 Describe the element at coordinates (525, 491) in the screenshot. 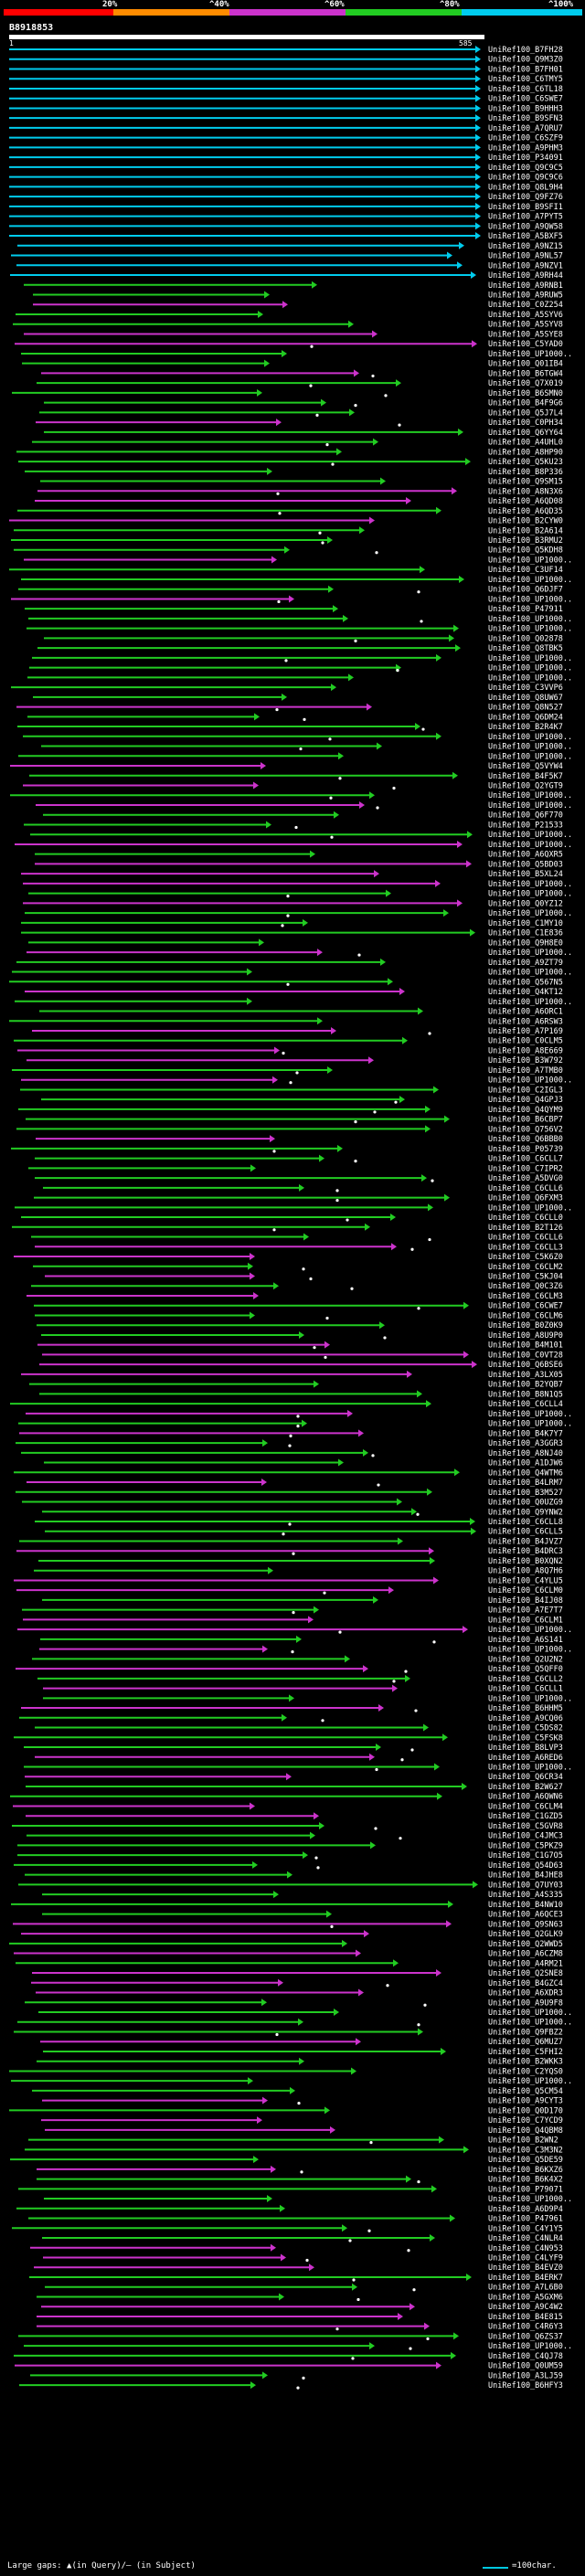

I see `hit-label: UniRef100_A8N3X6` at that location.